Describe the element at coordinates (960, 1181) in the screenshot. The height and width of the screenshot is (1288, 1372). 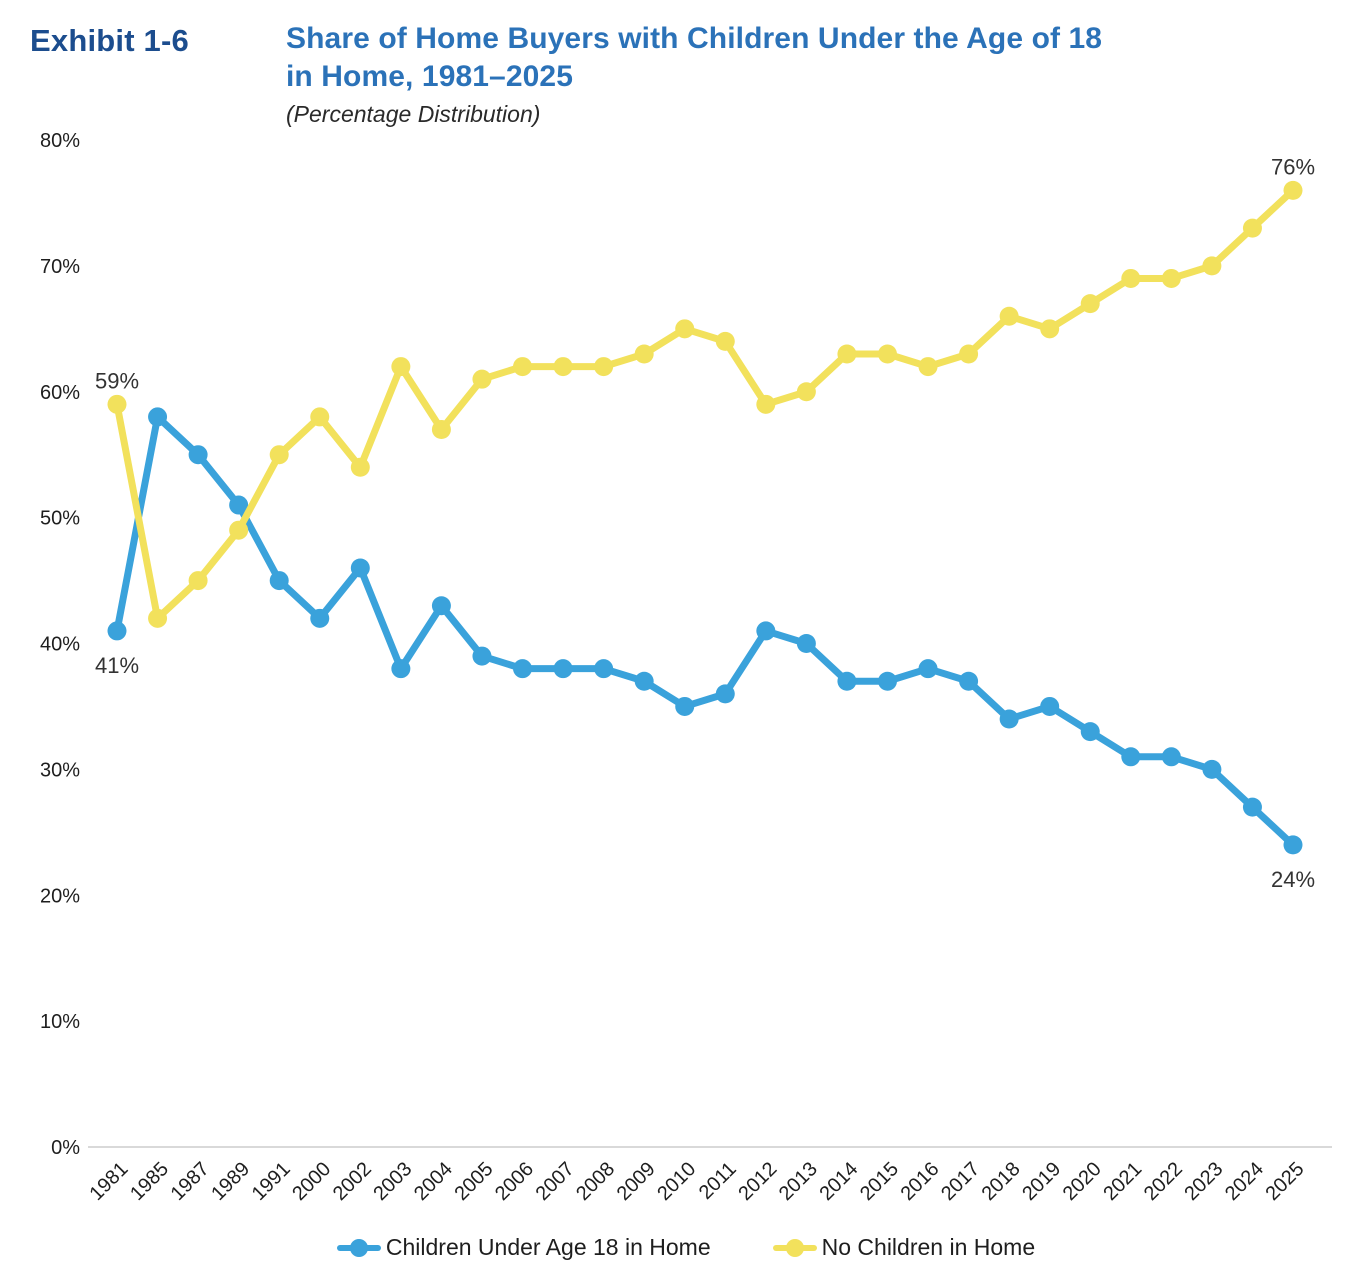
I see `x-tick-label: 2017` at that location.